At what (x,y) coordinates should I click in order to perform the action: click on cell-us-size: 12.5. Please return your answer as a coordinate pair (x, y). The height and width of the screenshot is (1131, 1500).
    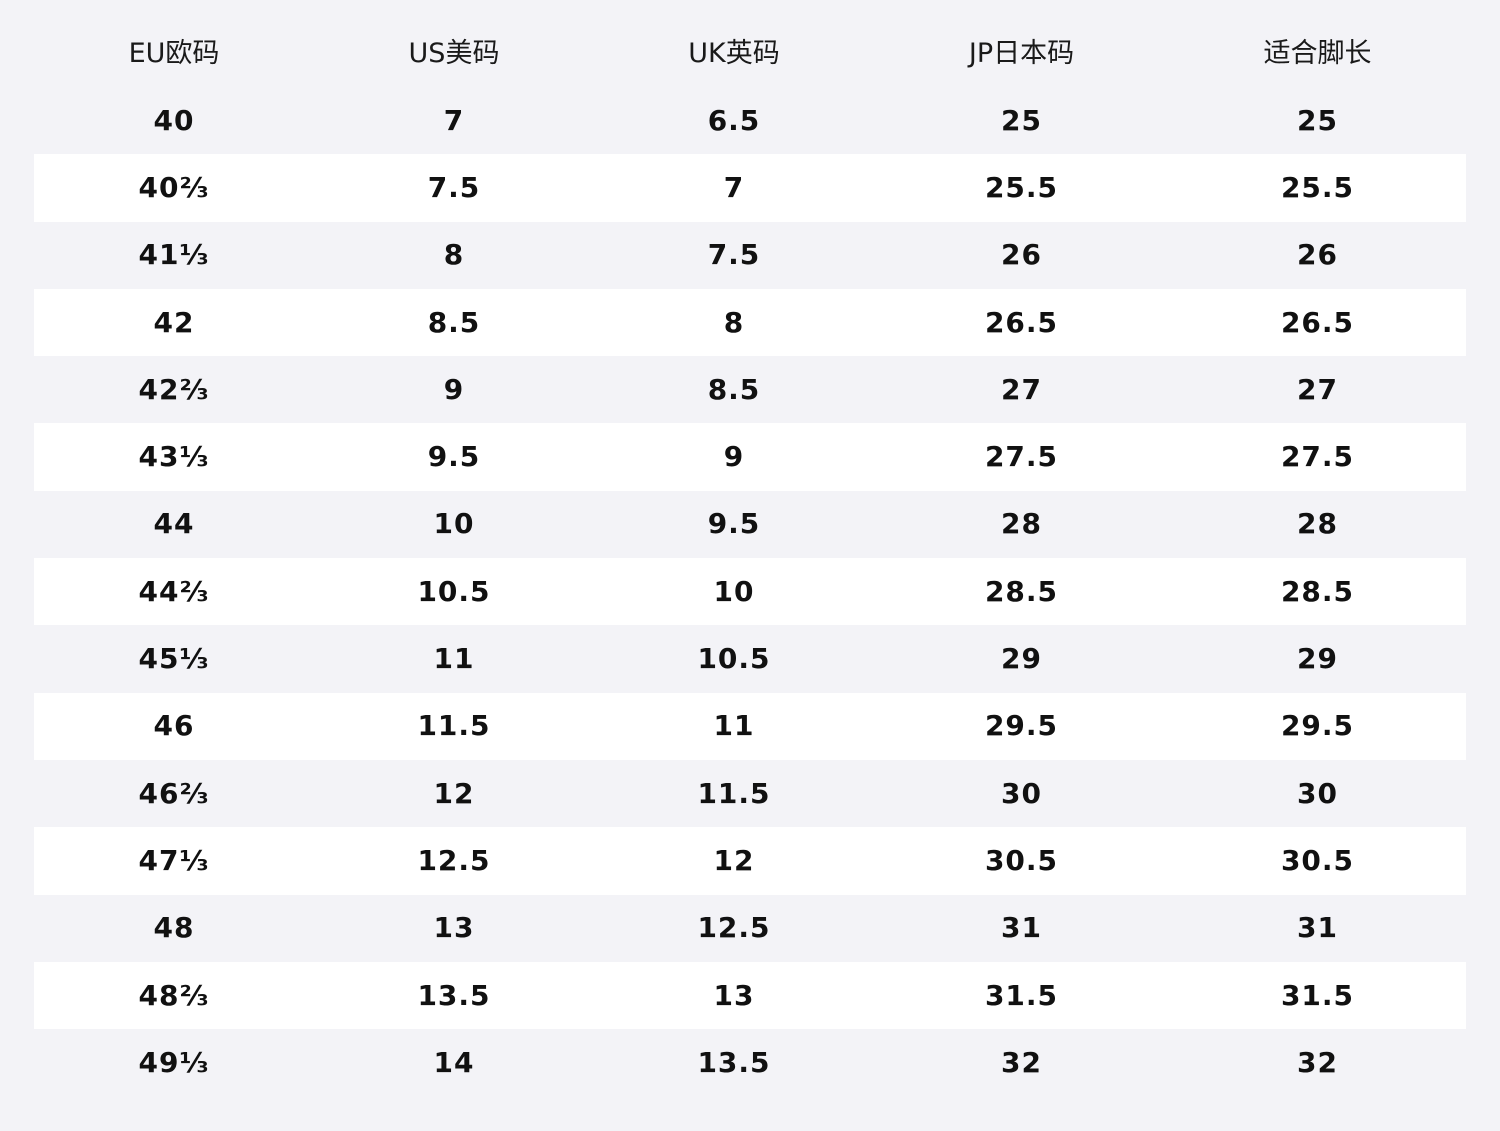
    Looking at the image, I should click on (454, 860).